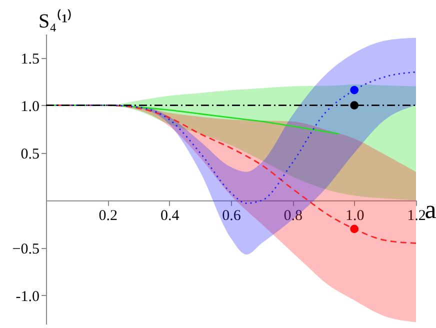 This screenshot has width=436, height=328. I want to click on x-tick-label: 0.4, so click(170, 216).